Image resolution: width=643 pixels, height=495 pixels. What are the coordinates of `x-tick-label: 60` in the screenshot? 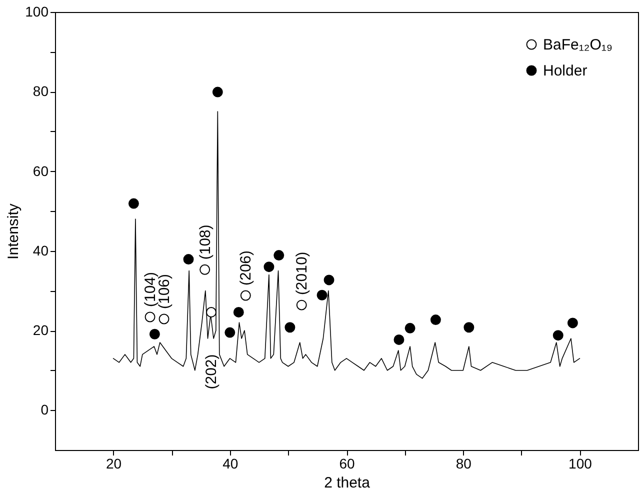 It's located at (347, 464).